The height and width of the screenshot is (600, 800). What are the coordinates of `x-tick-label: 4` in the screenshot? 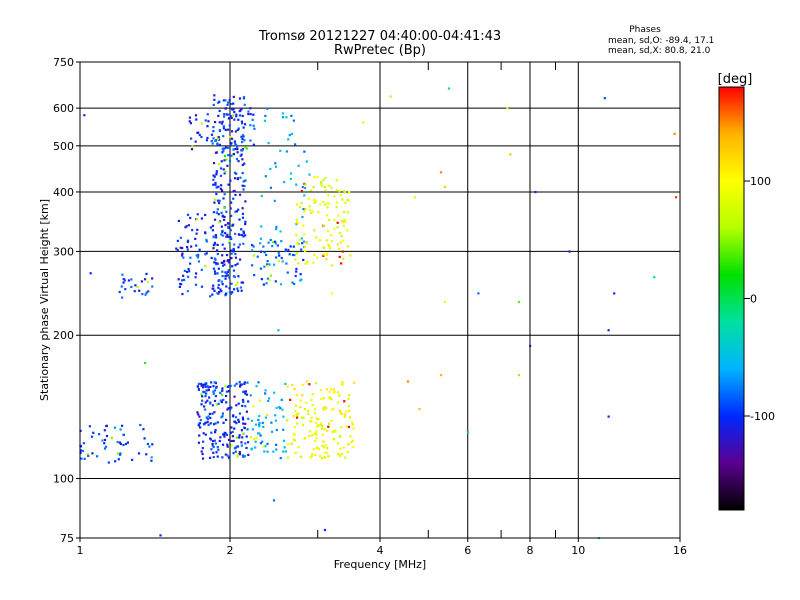 It's located at (380, 550).